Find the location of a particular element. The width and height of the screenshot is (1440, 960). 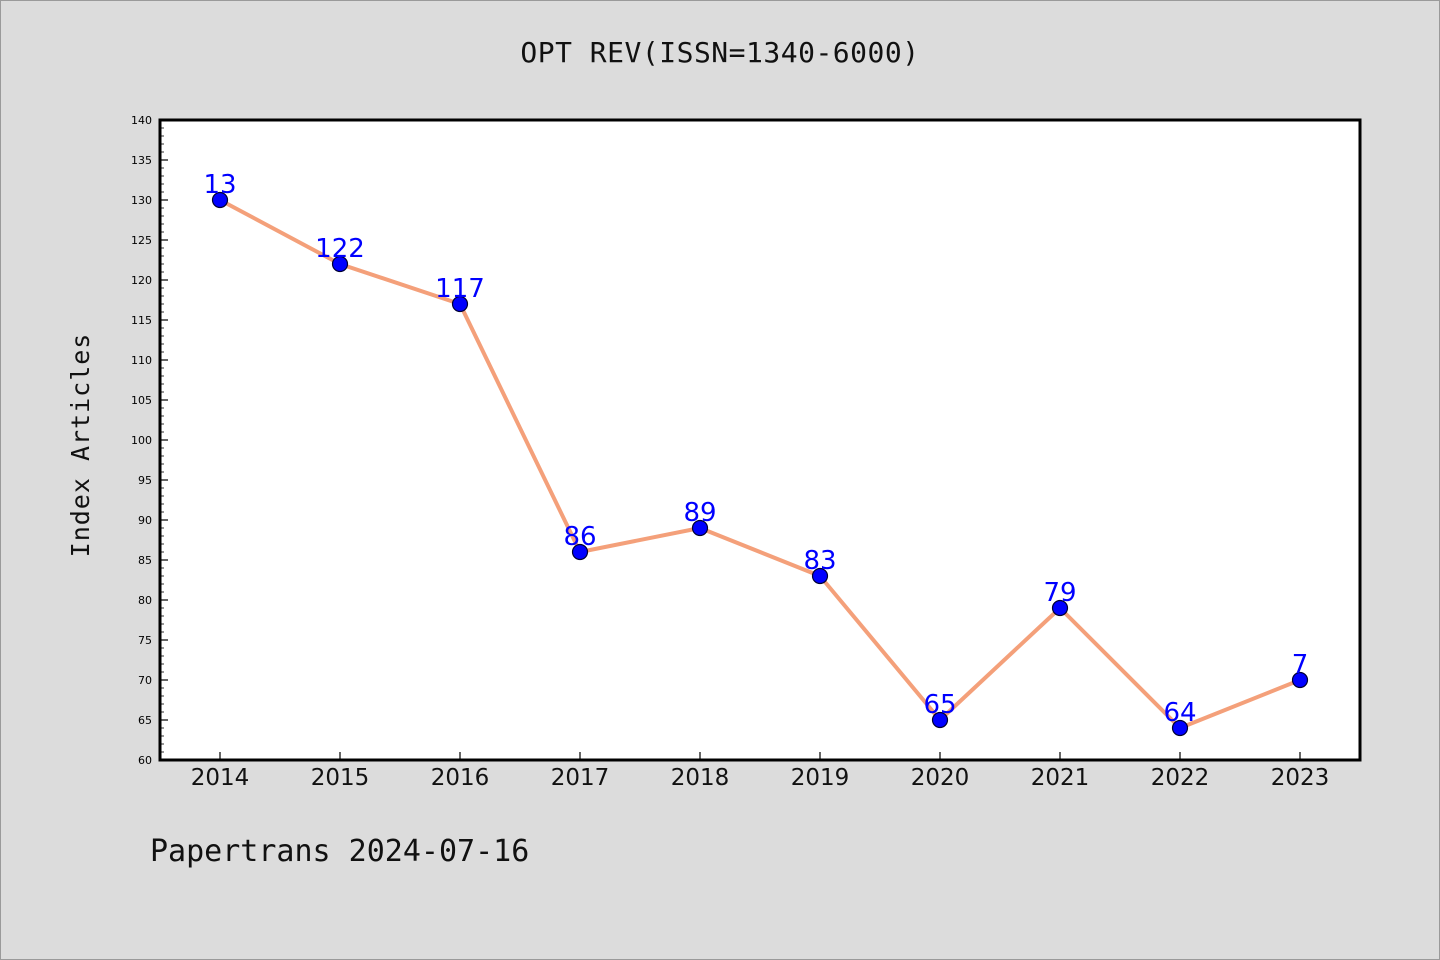

data-label: 79 is located at coordinates (1059, 593).